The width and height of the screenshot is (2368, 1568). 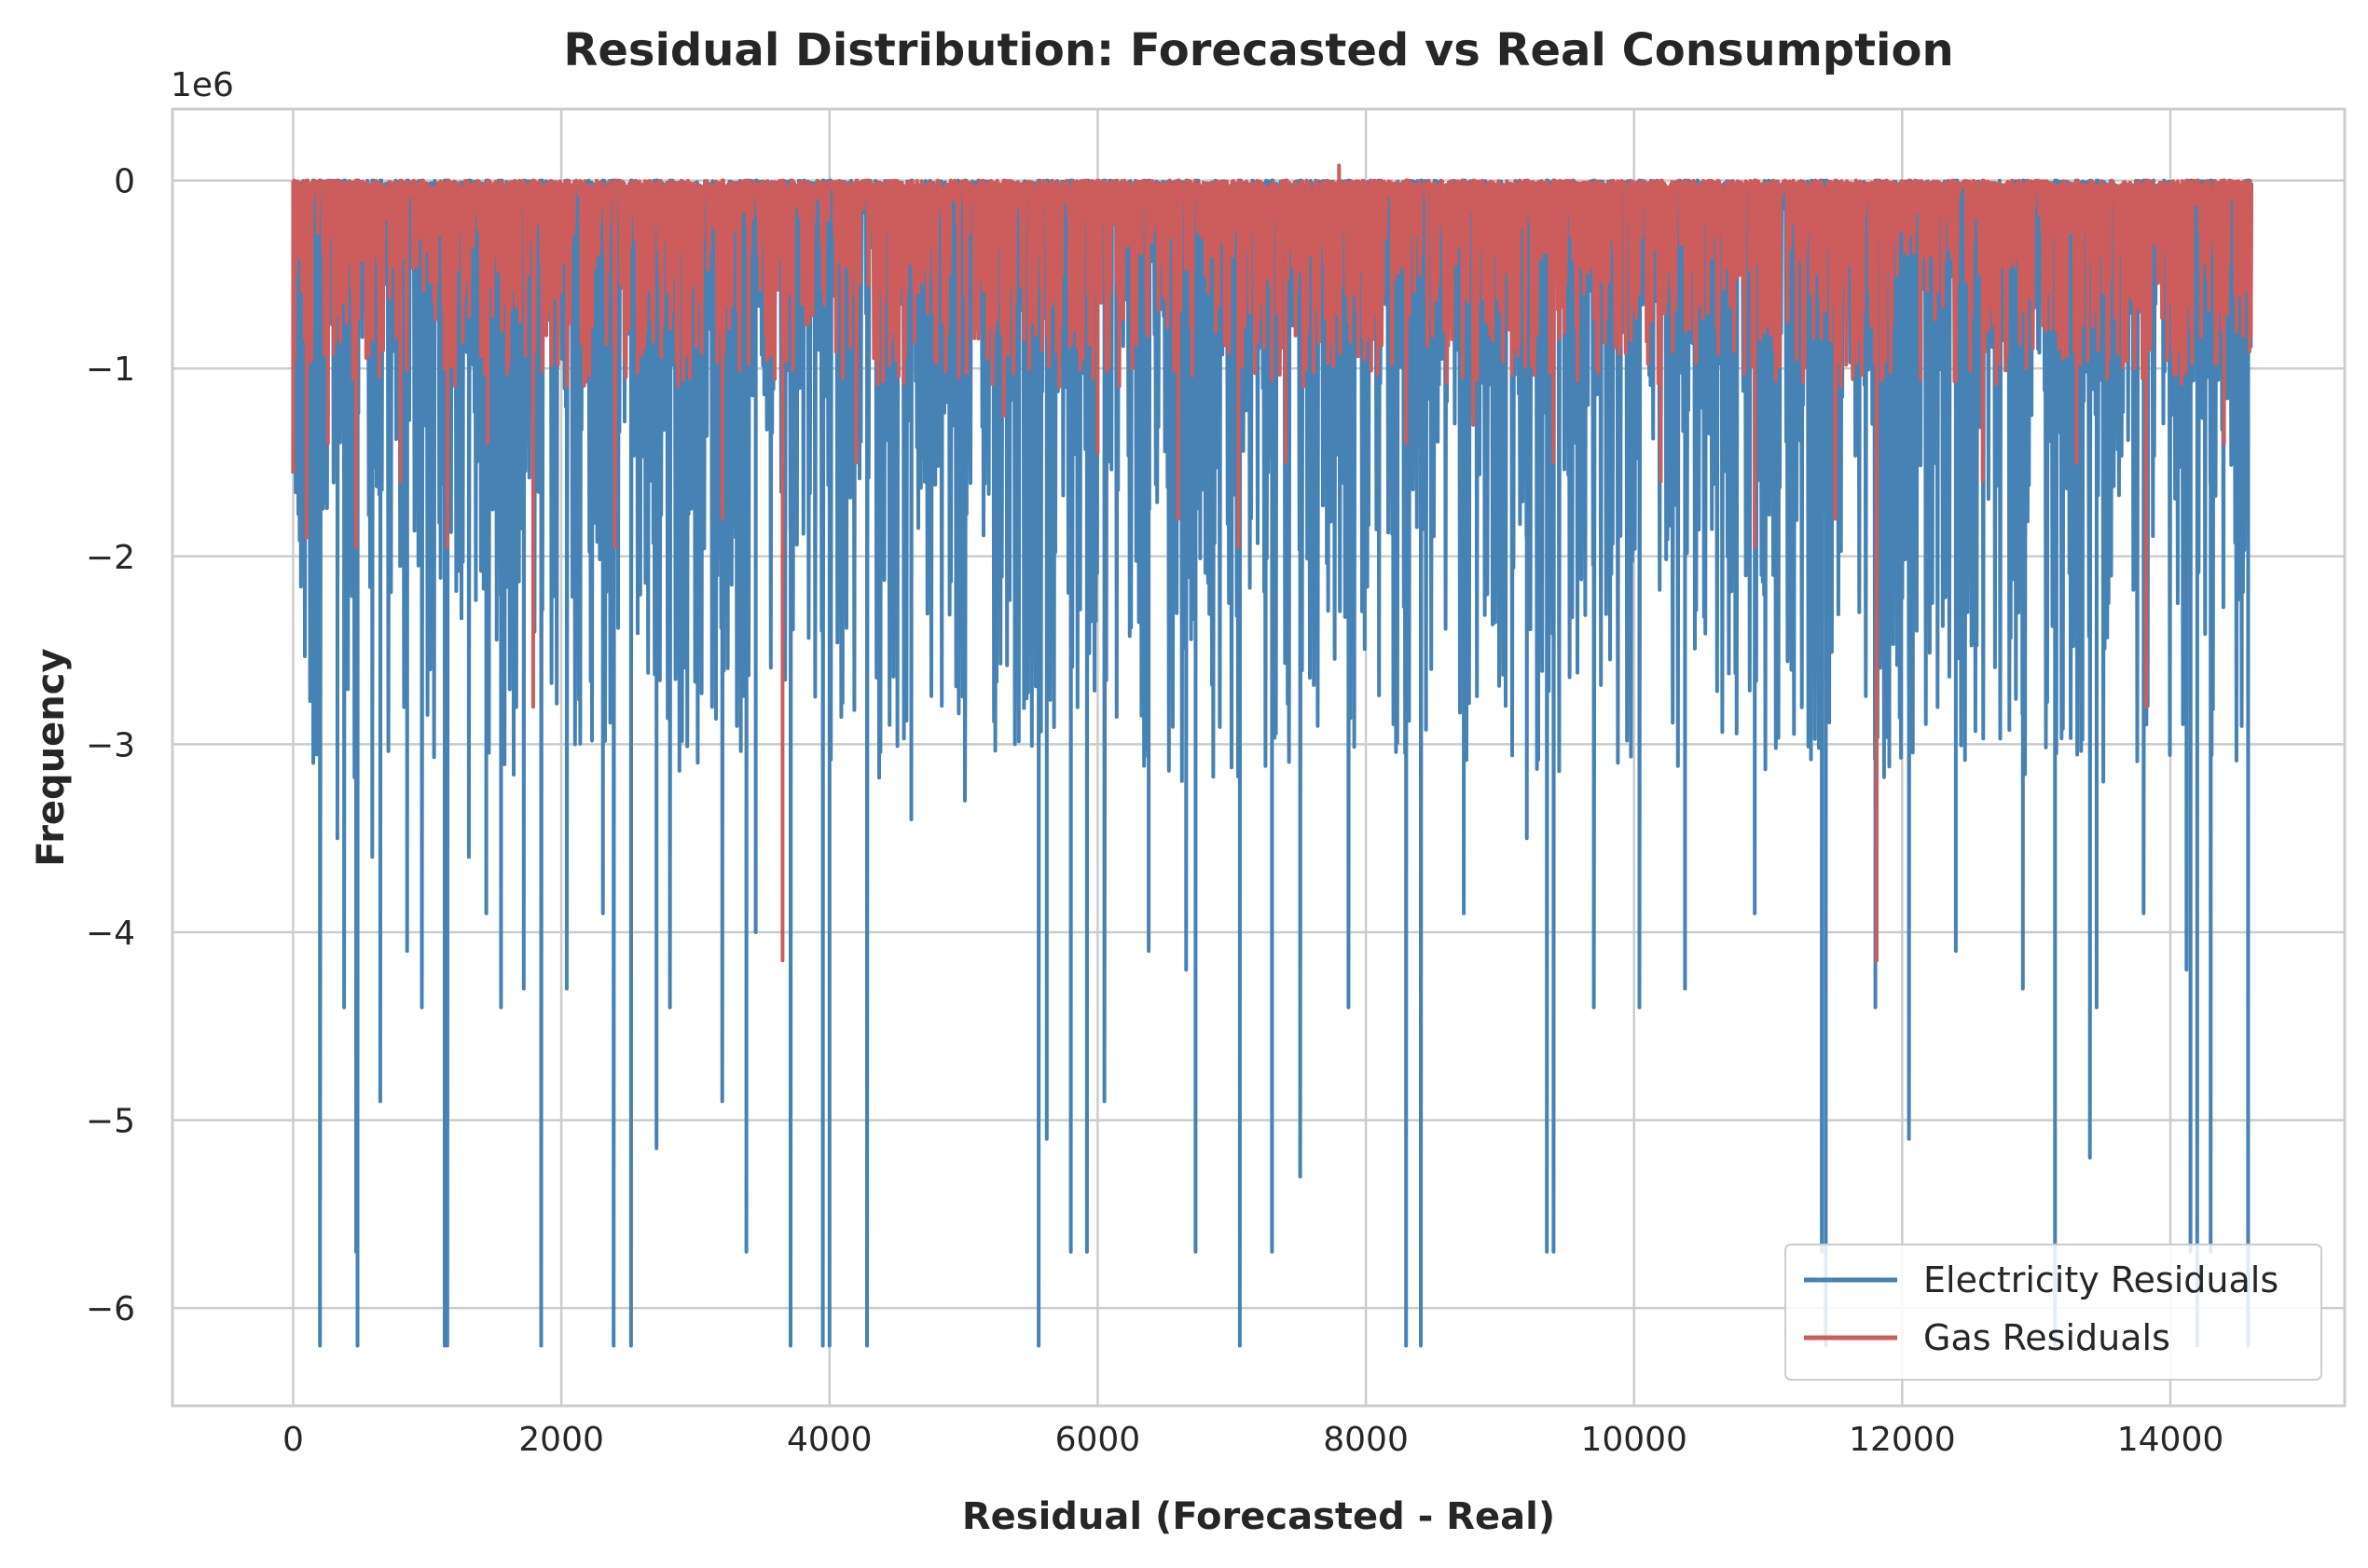 I want to click on y-tick-label: −5, so click(x=110, y=1122).